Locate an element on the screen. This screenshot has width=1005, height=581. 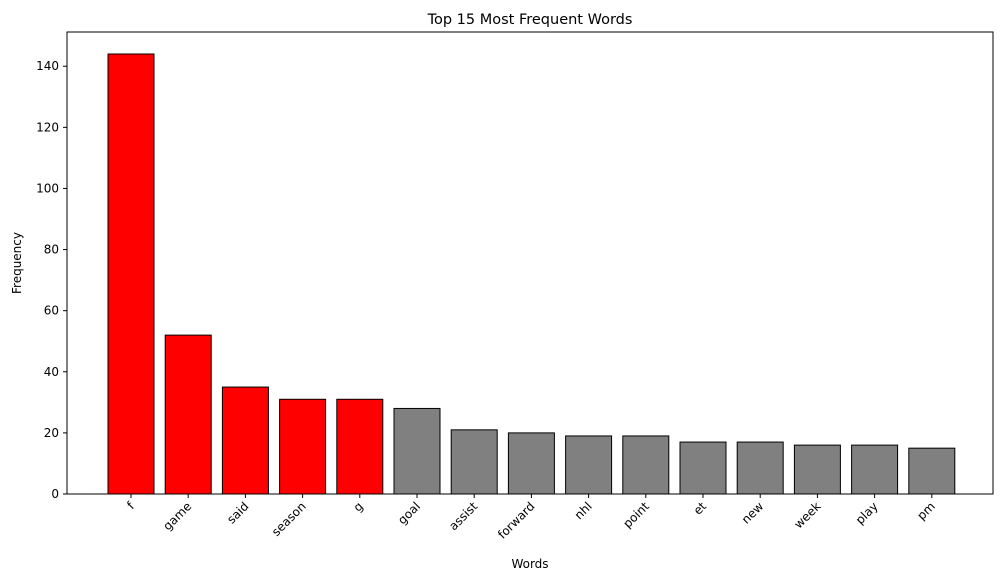
x-tick-label: g is located at coordinates (358, 506).